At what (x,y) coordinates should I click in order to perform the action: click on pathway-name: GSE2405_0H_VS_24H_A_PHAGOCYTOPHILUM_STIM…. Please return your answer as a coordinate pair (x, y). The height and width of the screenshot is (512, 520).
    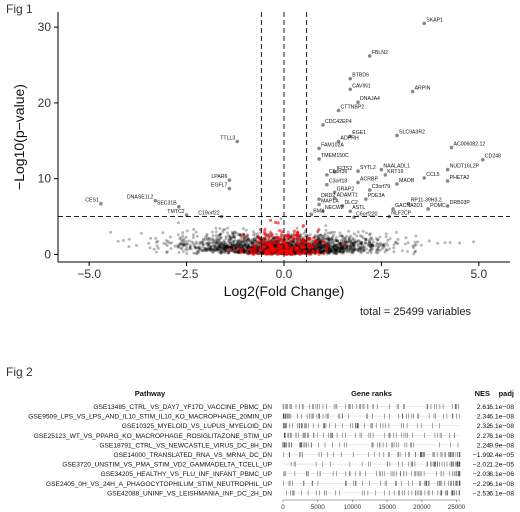
    Looking at the image, I should click on (159, 484).